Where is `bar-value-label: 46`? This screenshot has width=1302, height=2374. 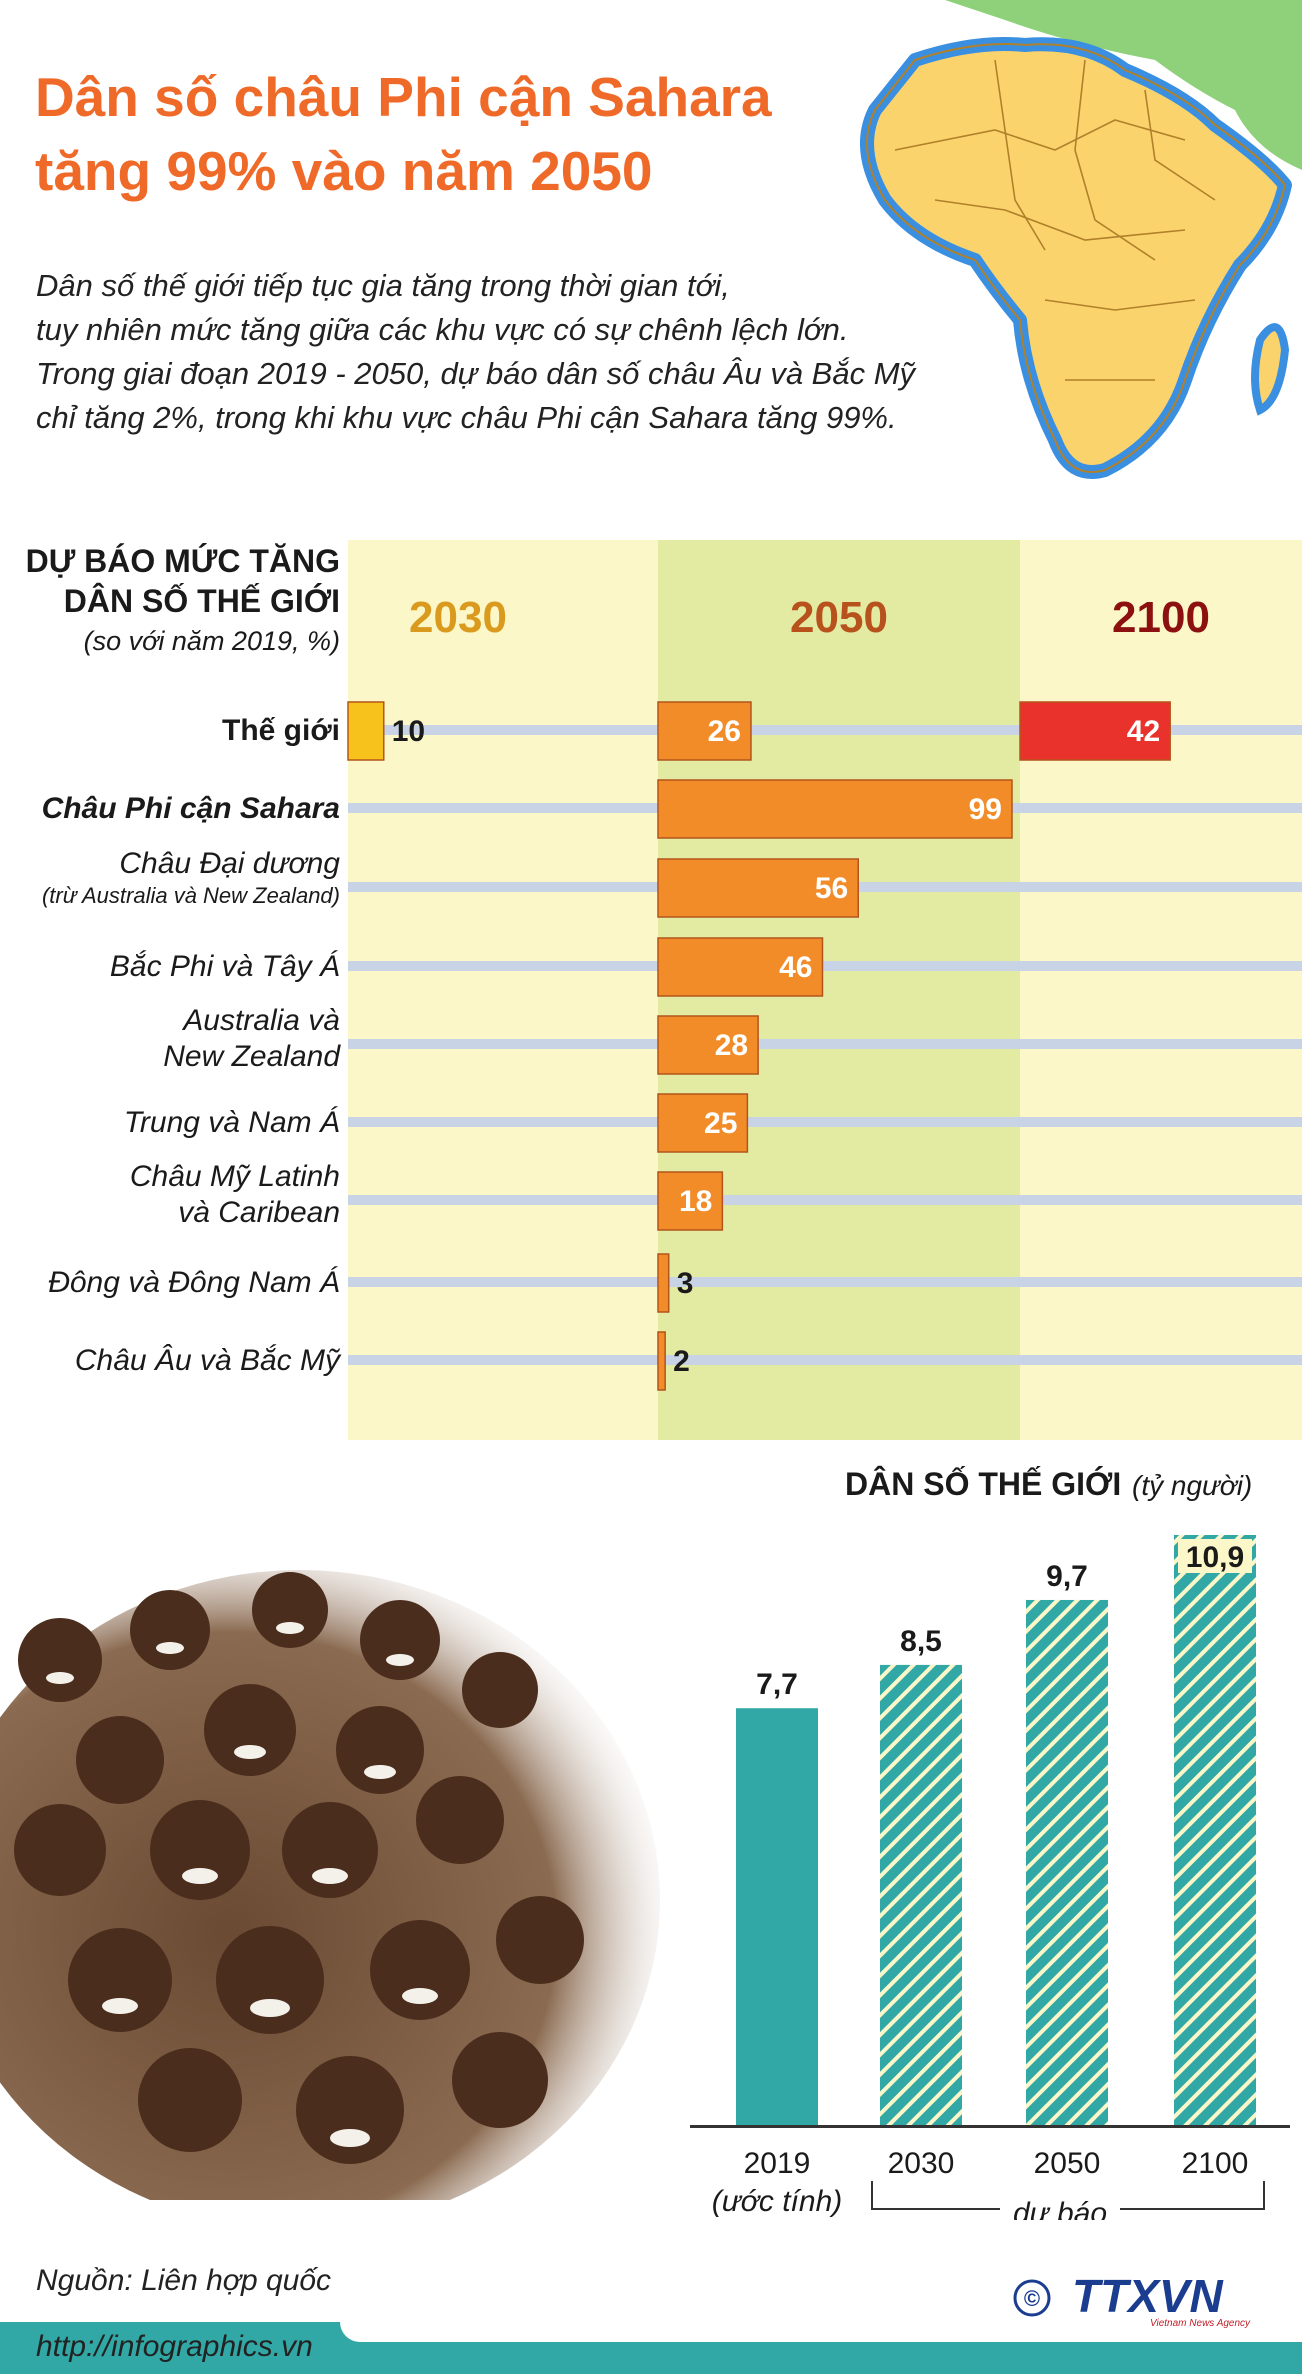 bar-value-label: 46 is located at coordinates (795, 967).